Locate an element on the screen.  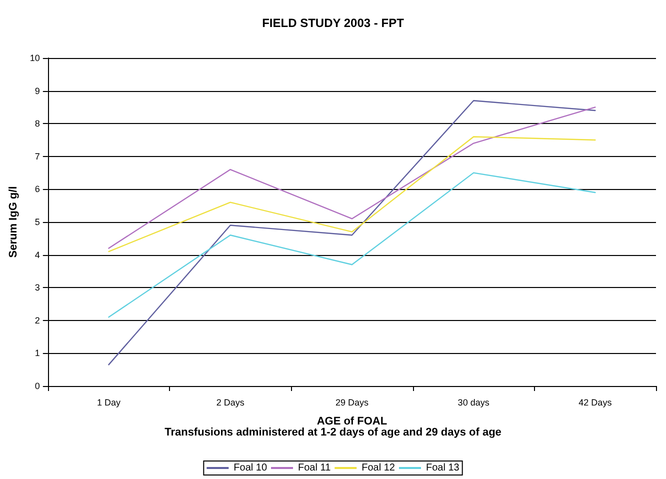
y-tick-label: 2 is located at coordinates (37, 320).